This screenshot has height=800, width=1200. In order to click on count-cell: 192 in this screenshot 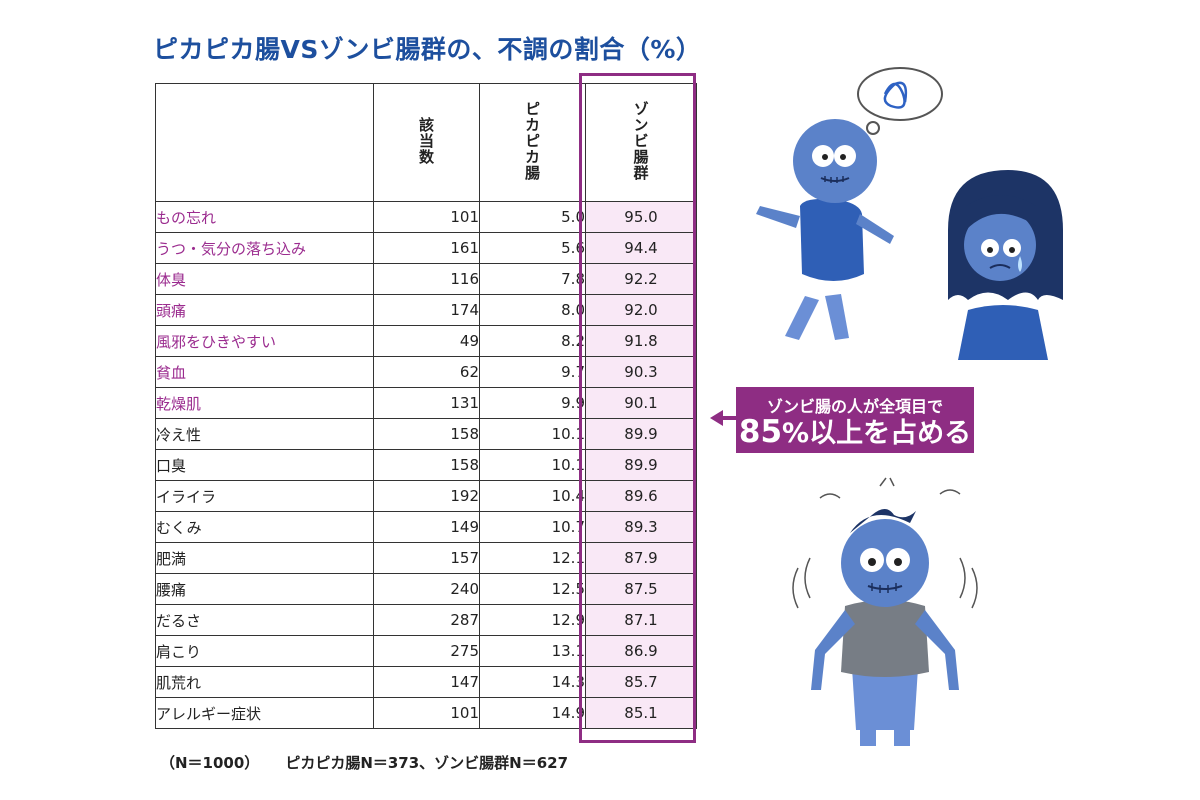, I will do `click(426, 496)`.